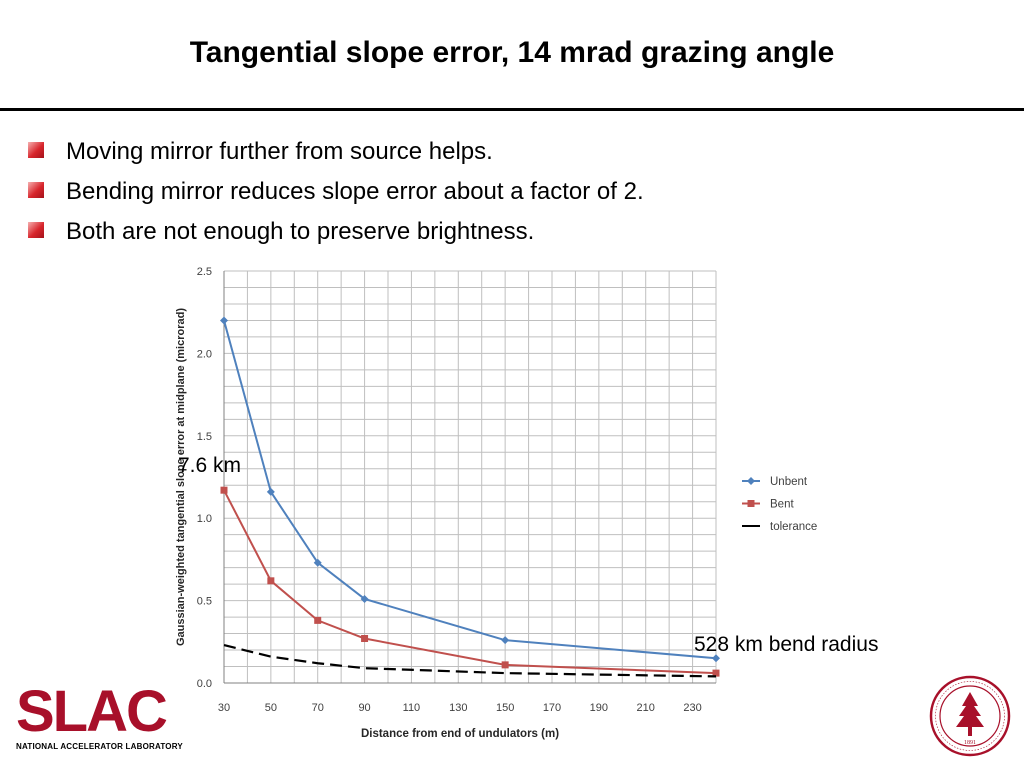 This screenshot has height=768, width=1024. What do you see at coordinates (92, 711) in the screenshot?
I see `slac-logo-wordmark: SLAC` at bounding box center [92, 711].